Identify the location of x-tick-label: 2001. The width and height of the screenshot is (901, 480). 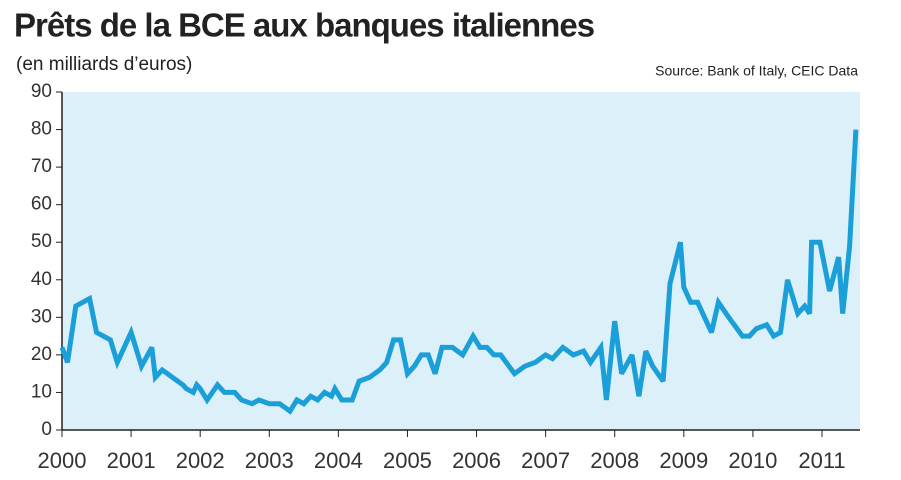
(131, 460).